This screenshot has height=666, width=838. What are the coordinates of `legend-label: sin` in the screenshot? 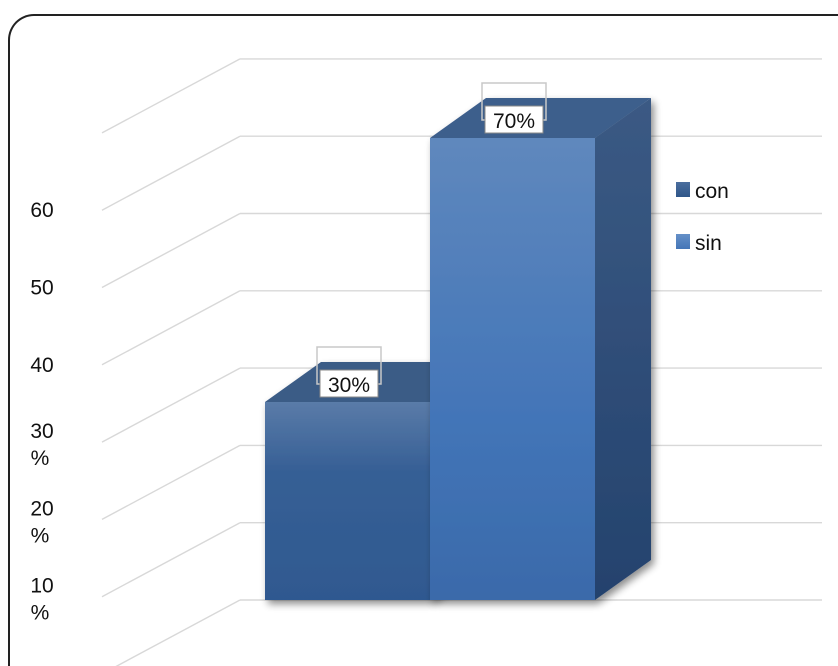 It's located at (708, 243).